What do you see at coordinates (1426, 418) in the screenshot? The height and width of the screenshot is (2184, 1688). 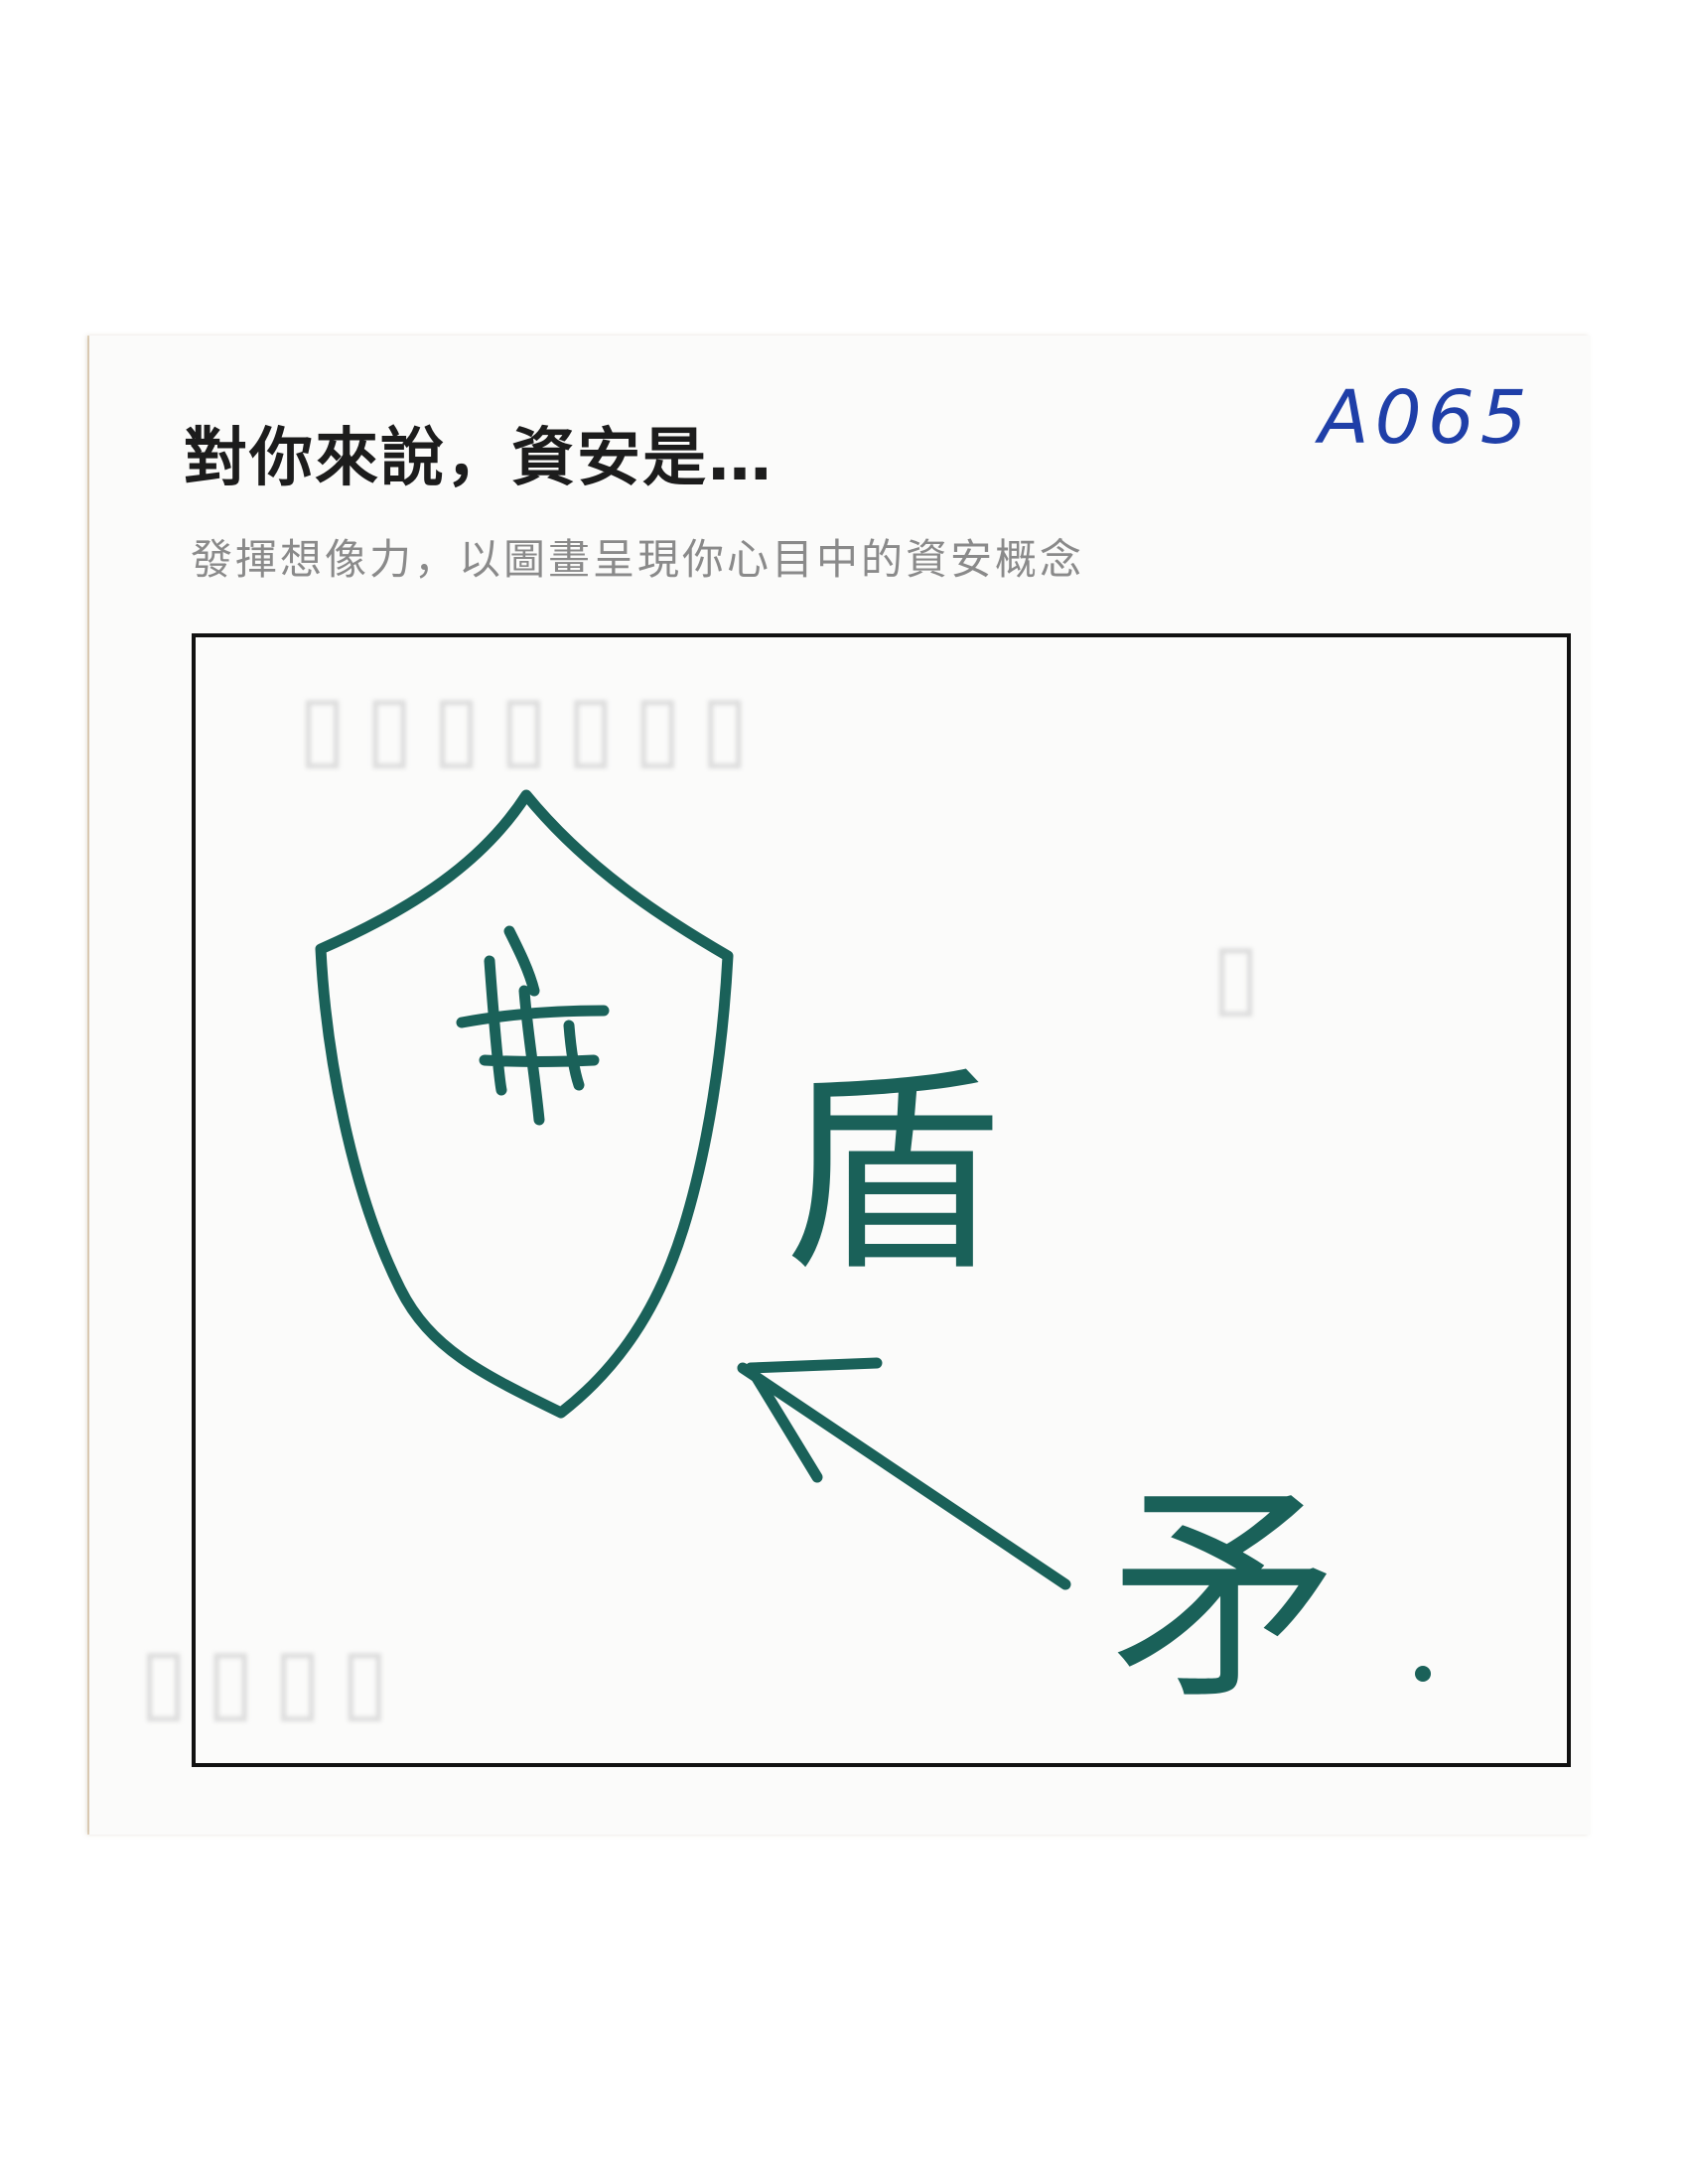 I see `card-code: A065` at bounding box center [1426, 418].